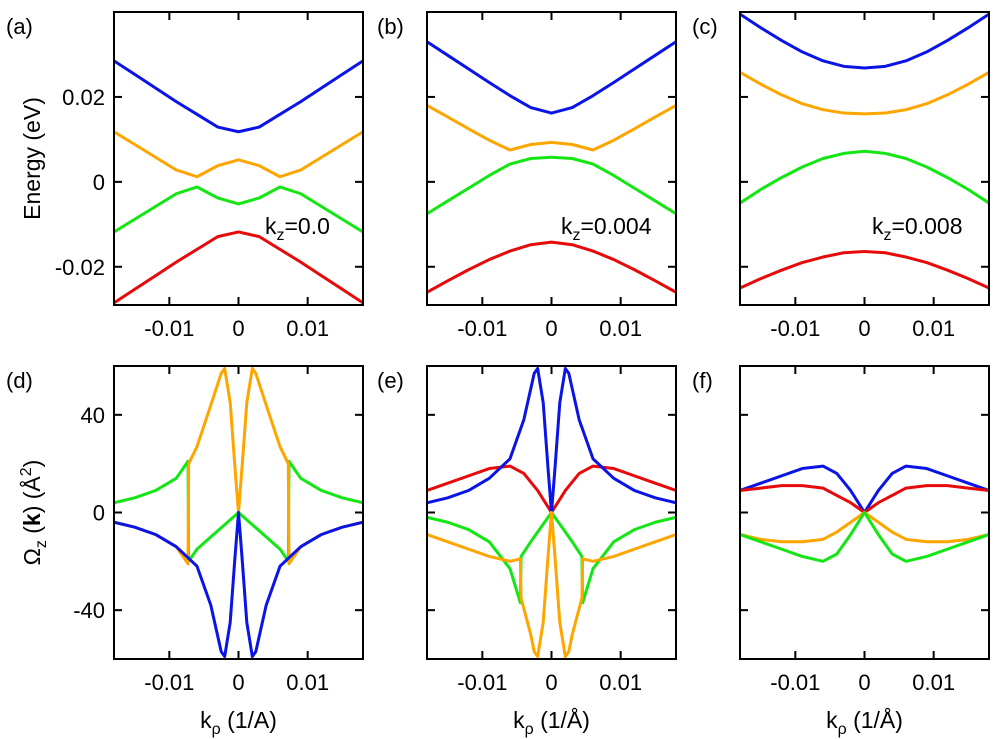  Describe the element at coordinates (606, 228) in the screenshot. I see `kz-annotation: kz=0.004` at that location.